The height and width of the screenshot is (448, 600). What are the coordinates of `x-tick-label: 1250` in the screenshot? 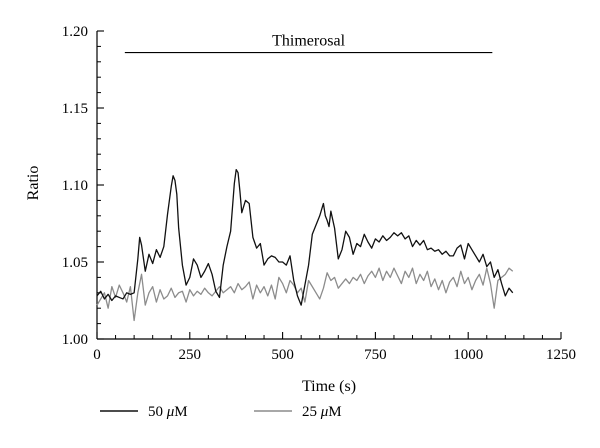 It's located at (561, 355).